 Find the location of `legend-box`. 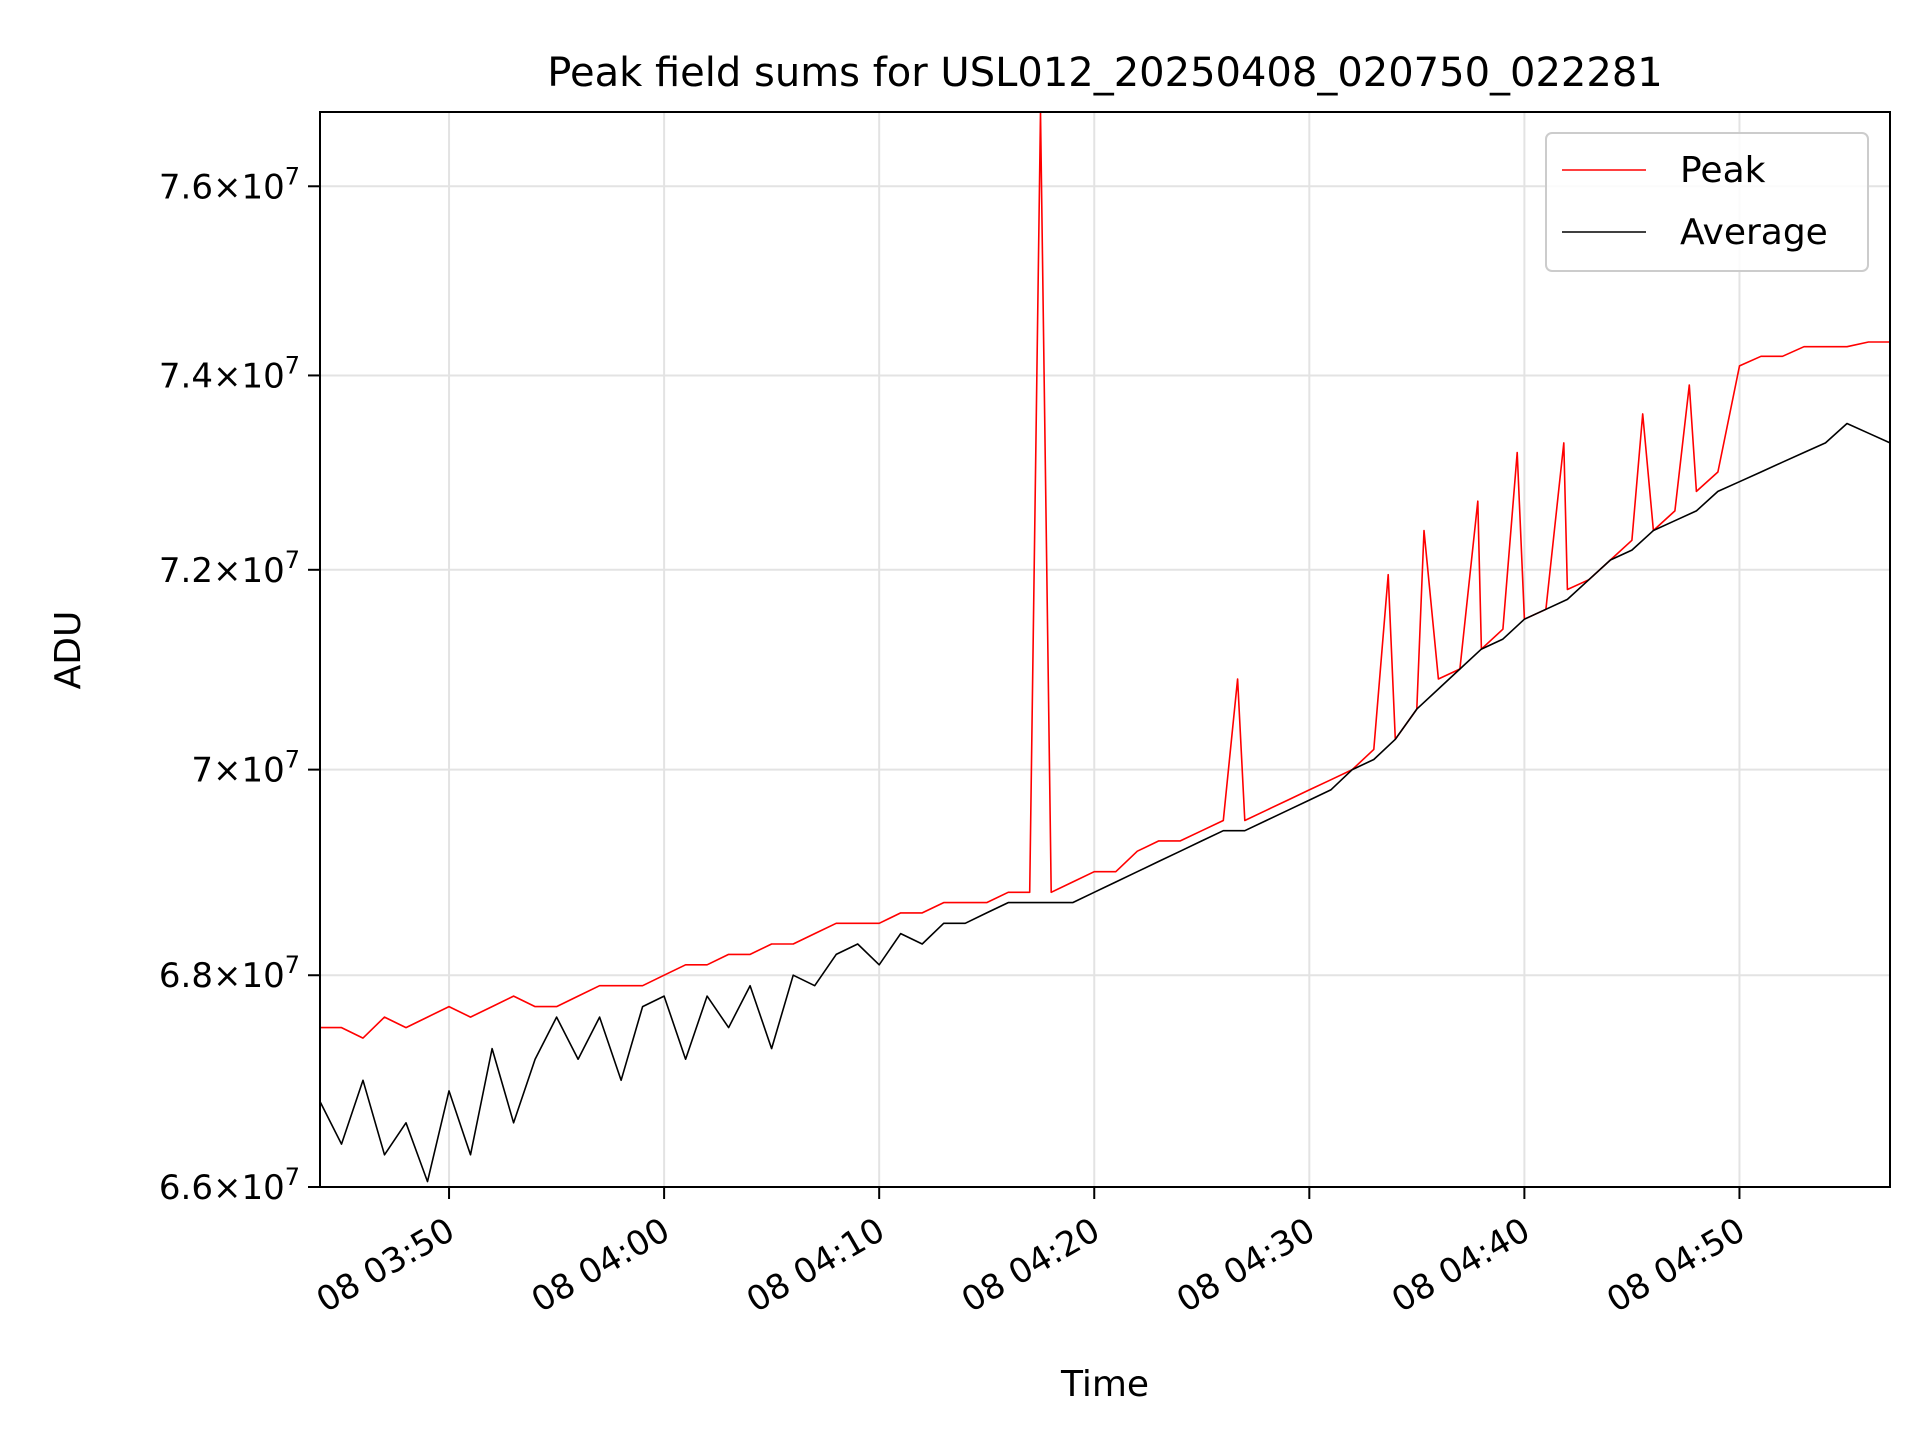

legend-box is located at coordinates (1707, 202).